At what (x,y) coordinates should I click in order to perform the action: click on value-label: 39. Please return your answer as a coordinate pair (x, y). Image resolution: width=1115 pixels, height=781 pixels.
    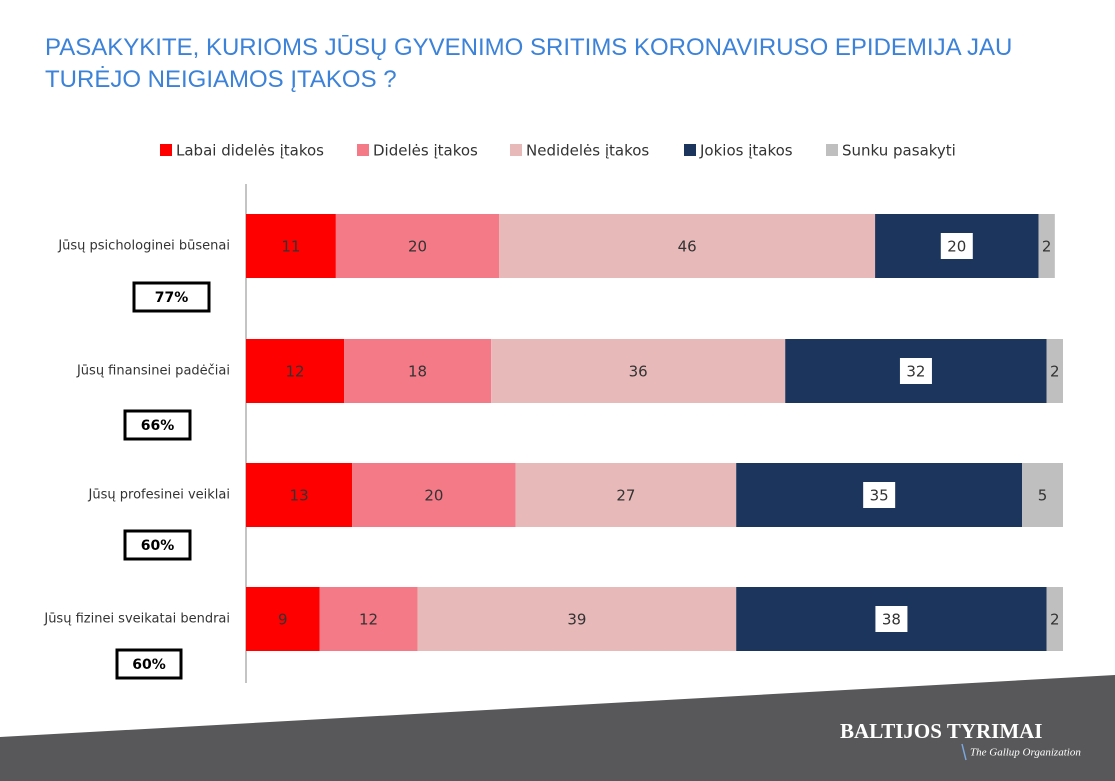
    Looking at the image, I should click on (576, 620).